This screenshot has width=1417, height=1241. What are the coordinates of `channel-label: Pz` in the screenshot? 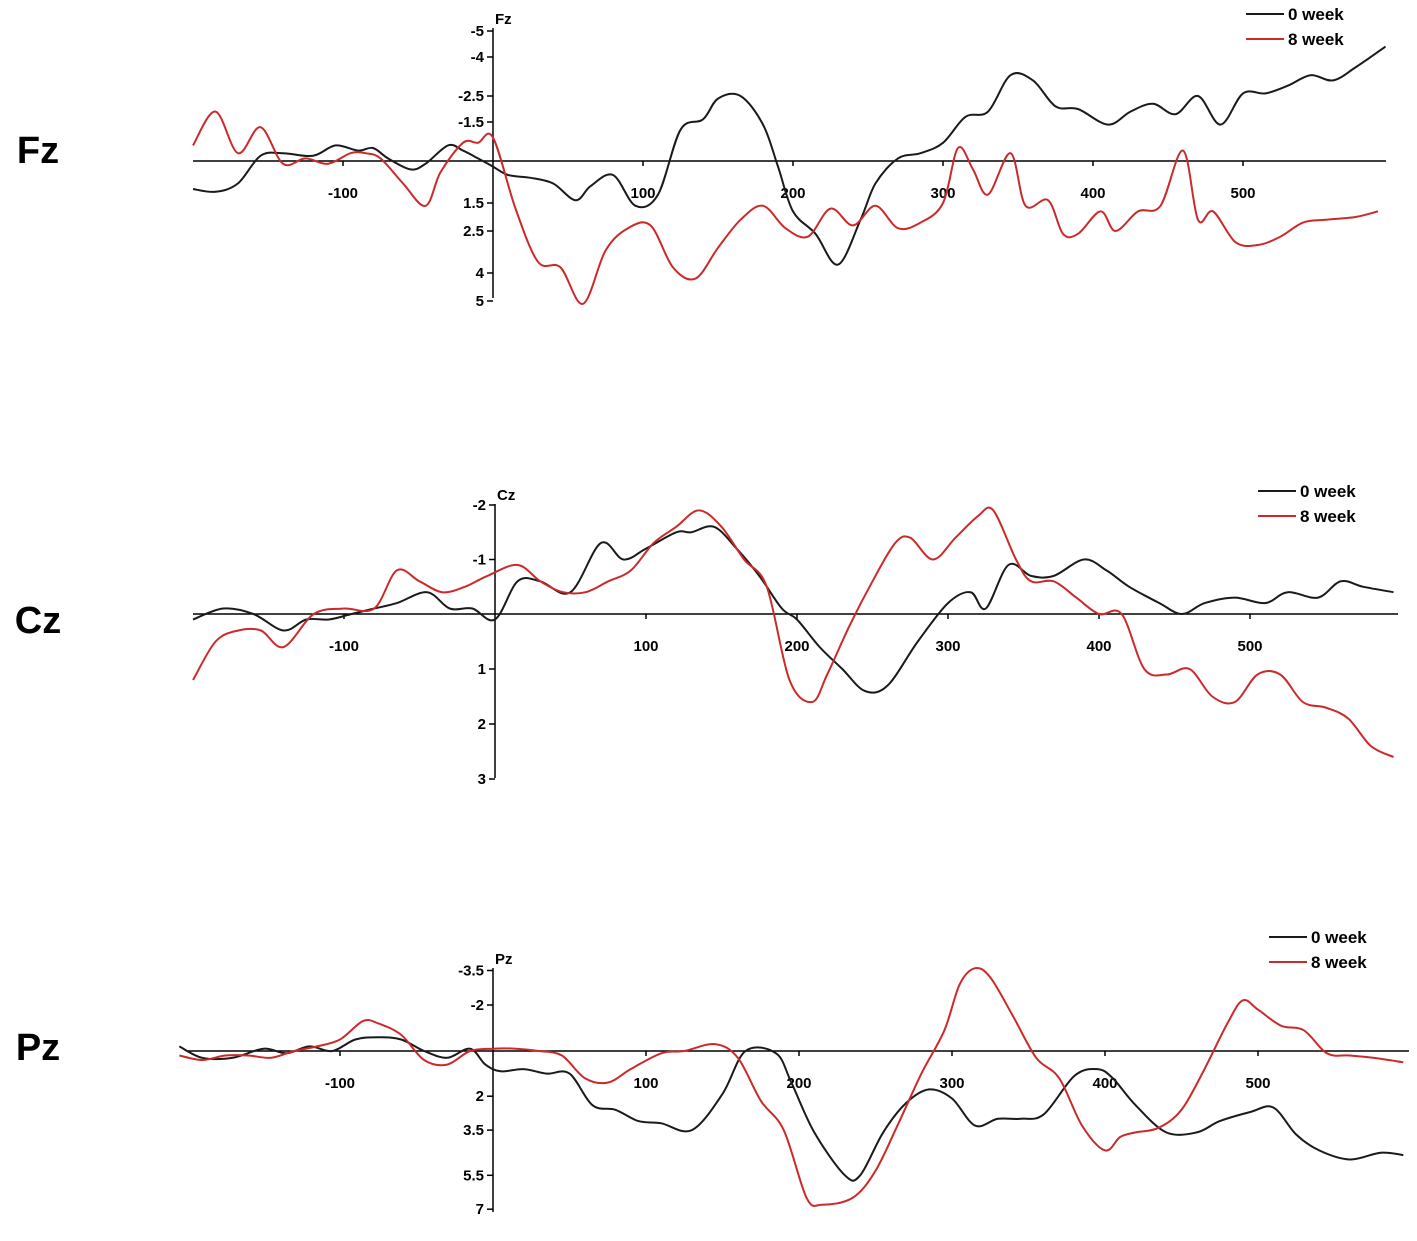 It's located at (504, 959).